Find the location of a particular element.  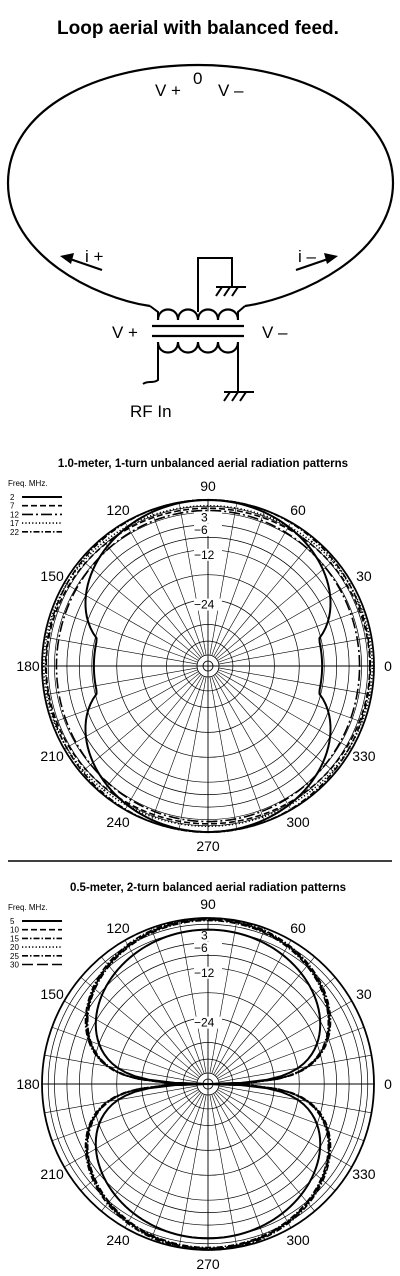

angle-tick-label: 30 is located at coordinates (364, 994).